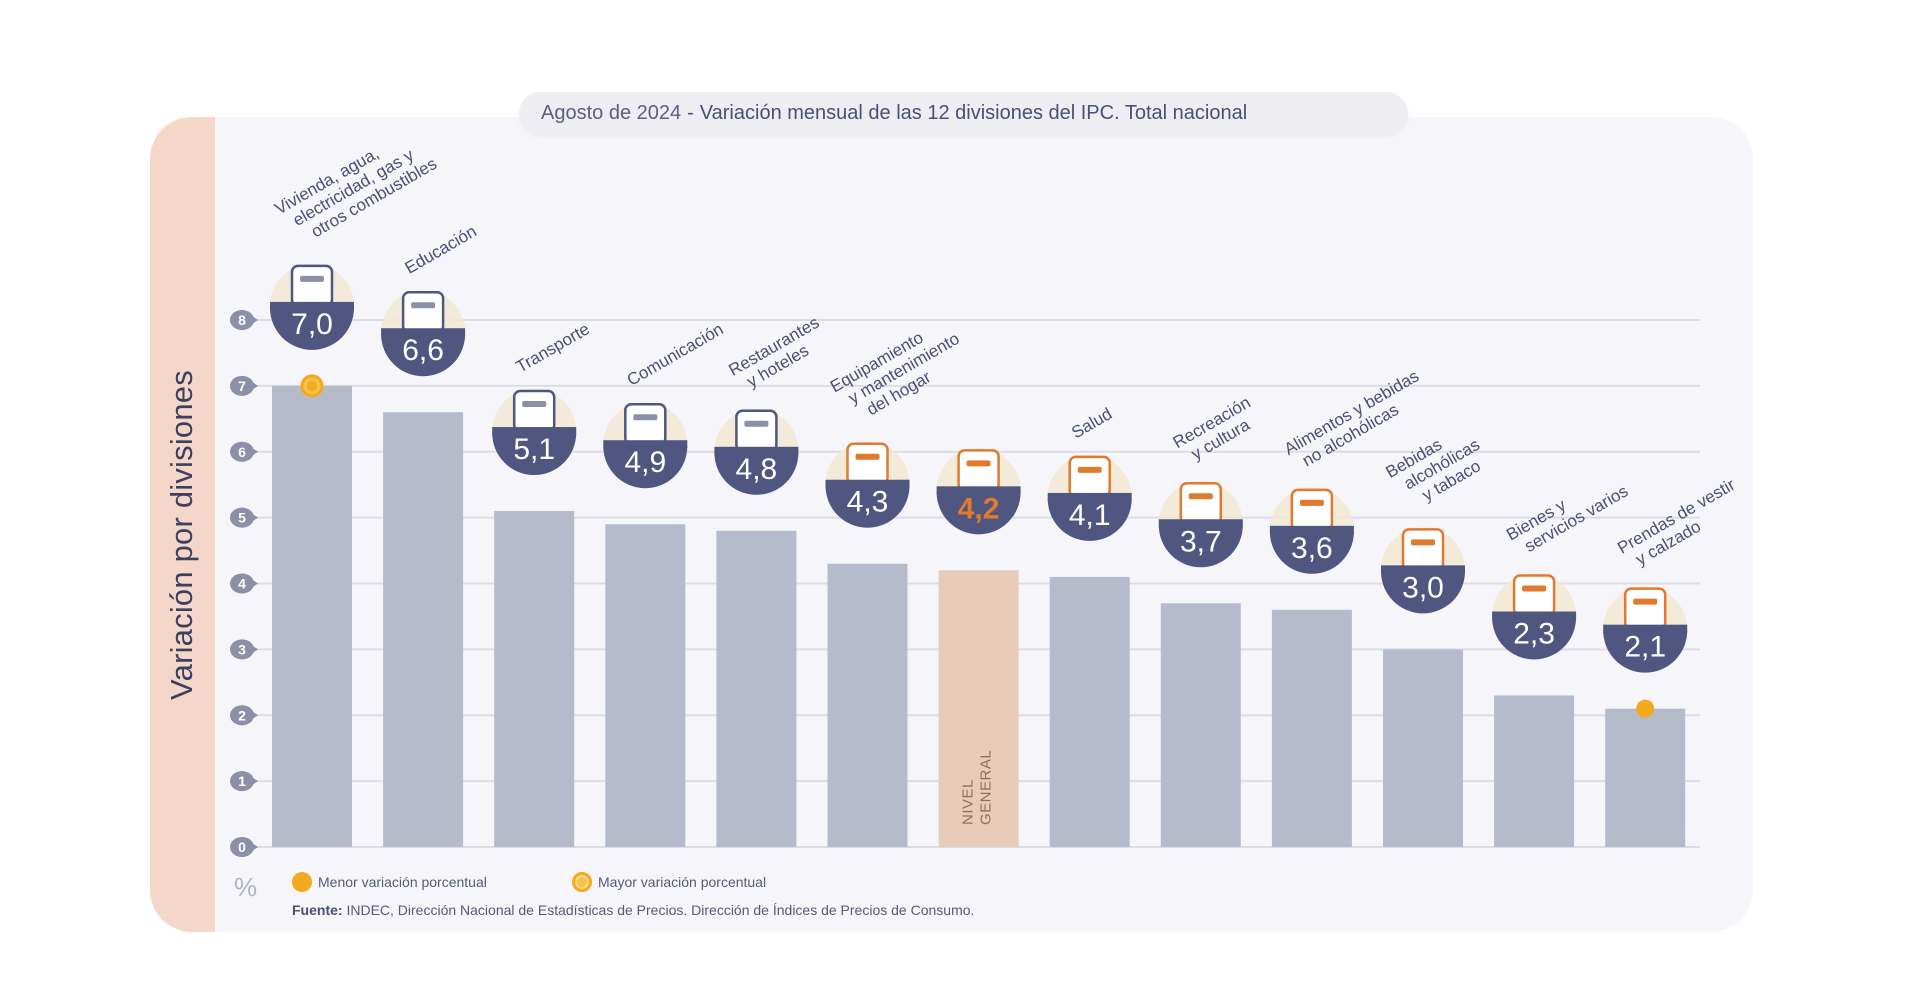  I want to click on value-label: 3,7, so click(1201, 541).